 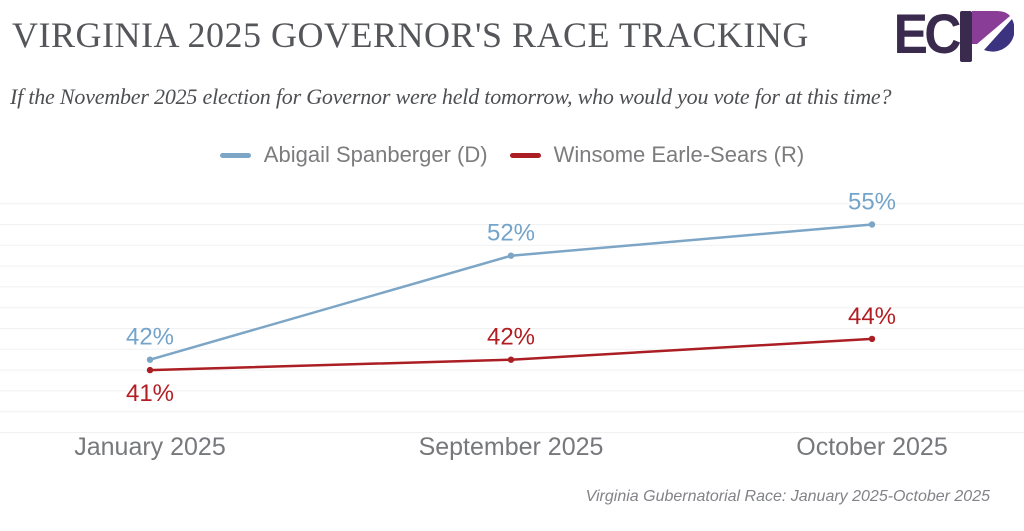 I want to click on ecp-logo-p-icon, so click(x=987, y=36).